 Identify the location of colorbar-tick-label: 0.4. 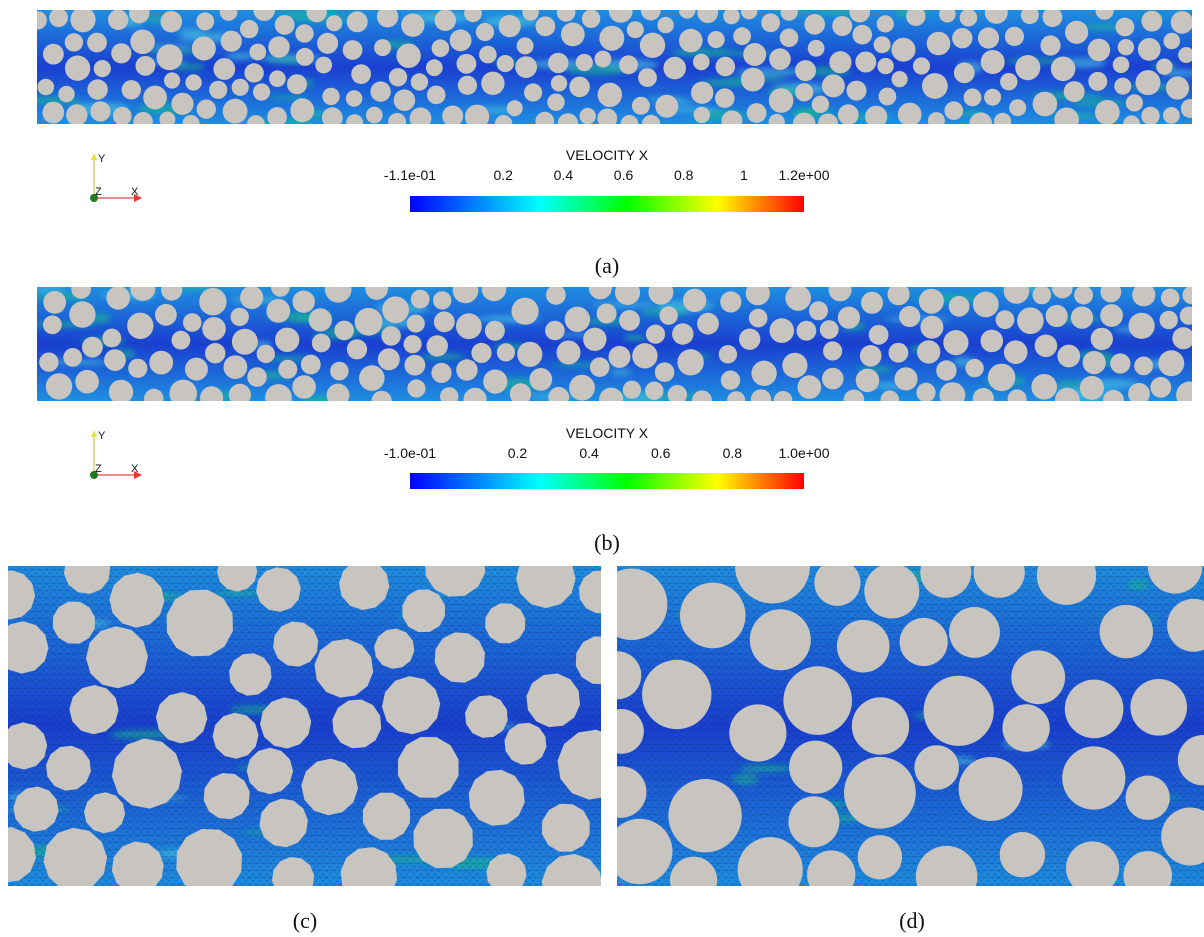
(563, 175).